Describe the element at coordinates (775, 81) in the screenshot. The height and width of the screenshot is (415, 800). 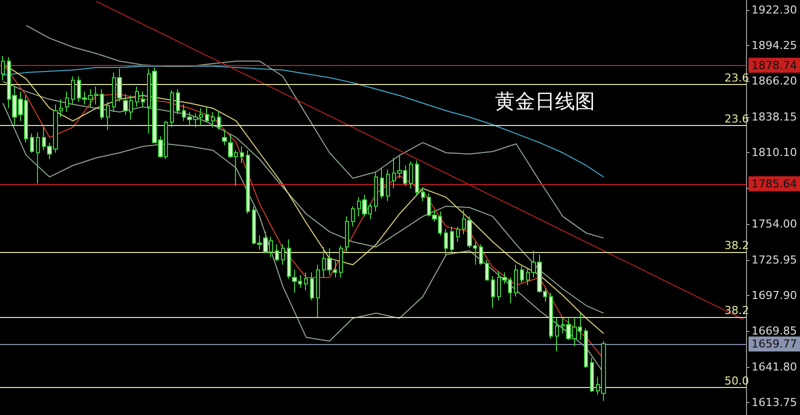
I see `y-tick-label: 1866.20` at that location.